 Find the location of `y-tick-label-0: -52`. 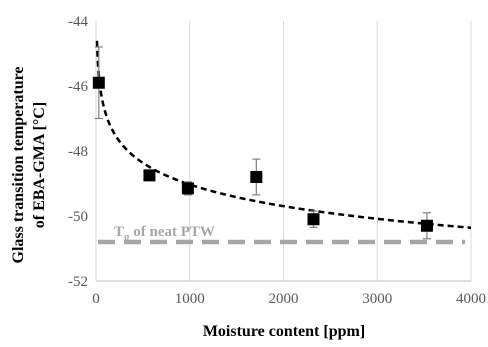

y-tick-label-0: -52 is located at coordinates (78, 282).